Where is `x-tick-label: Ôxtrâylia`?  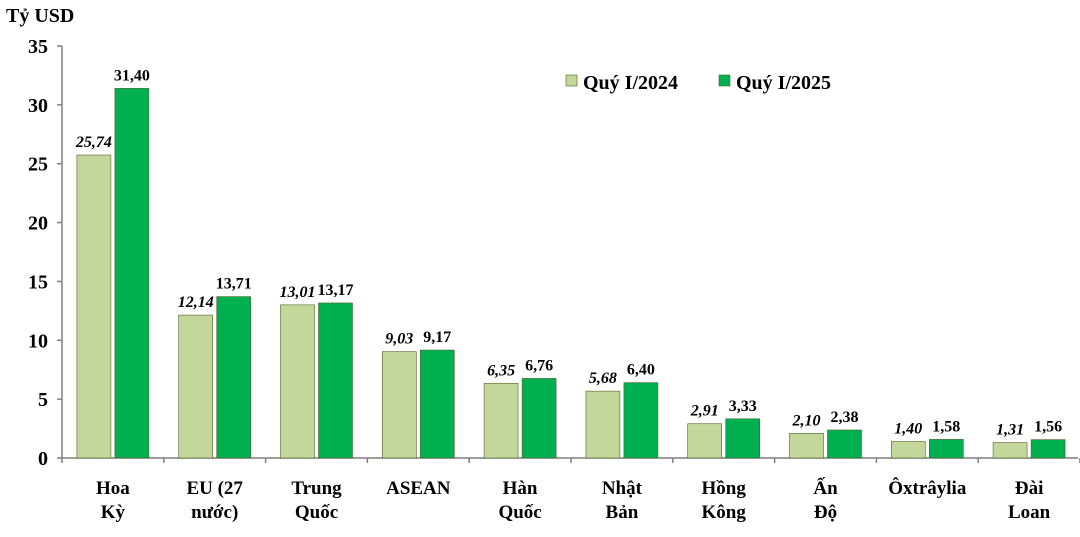
x-tick-label: Ôxtrâylia is located at coordinates (927, 488).